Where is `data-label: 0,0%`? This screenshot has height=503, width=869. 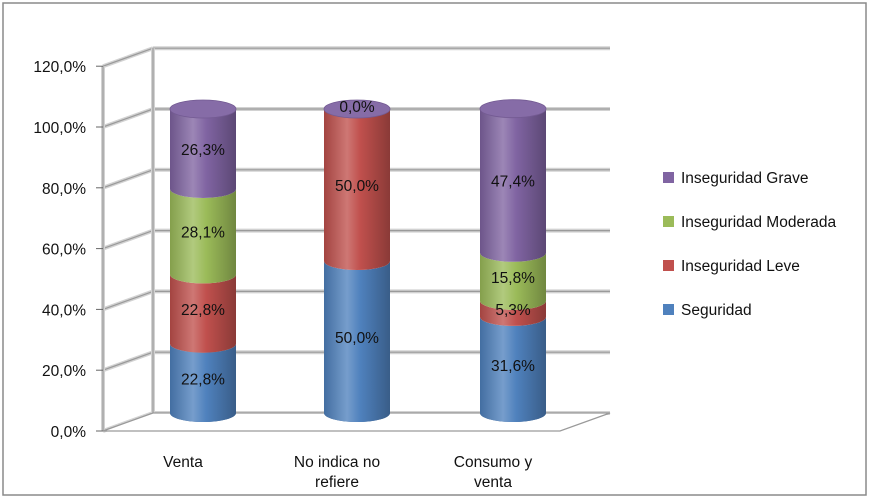 data-label: 0,0% is located at coordinates (357, 107).